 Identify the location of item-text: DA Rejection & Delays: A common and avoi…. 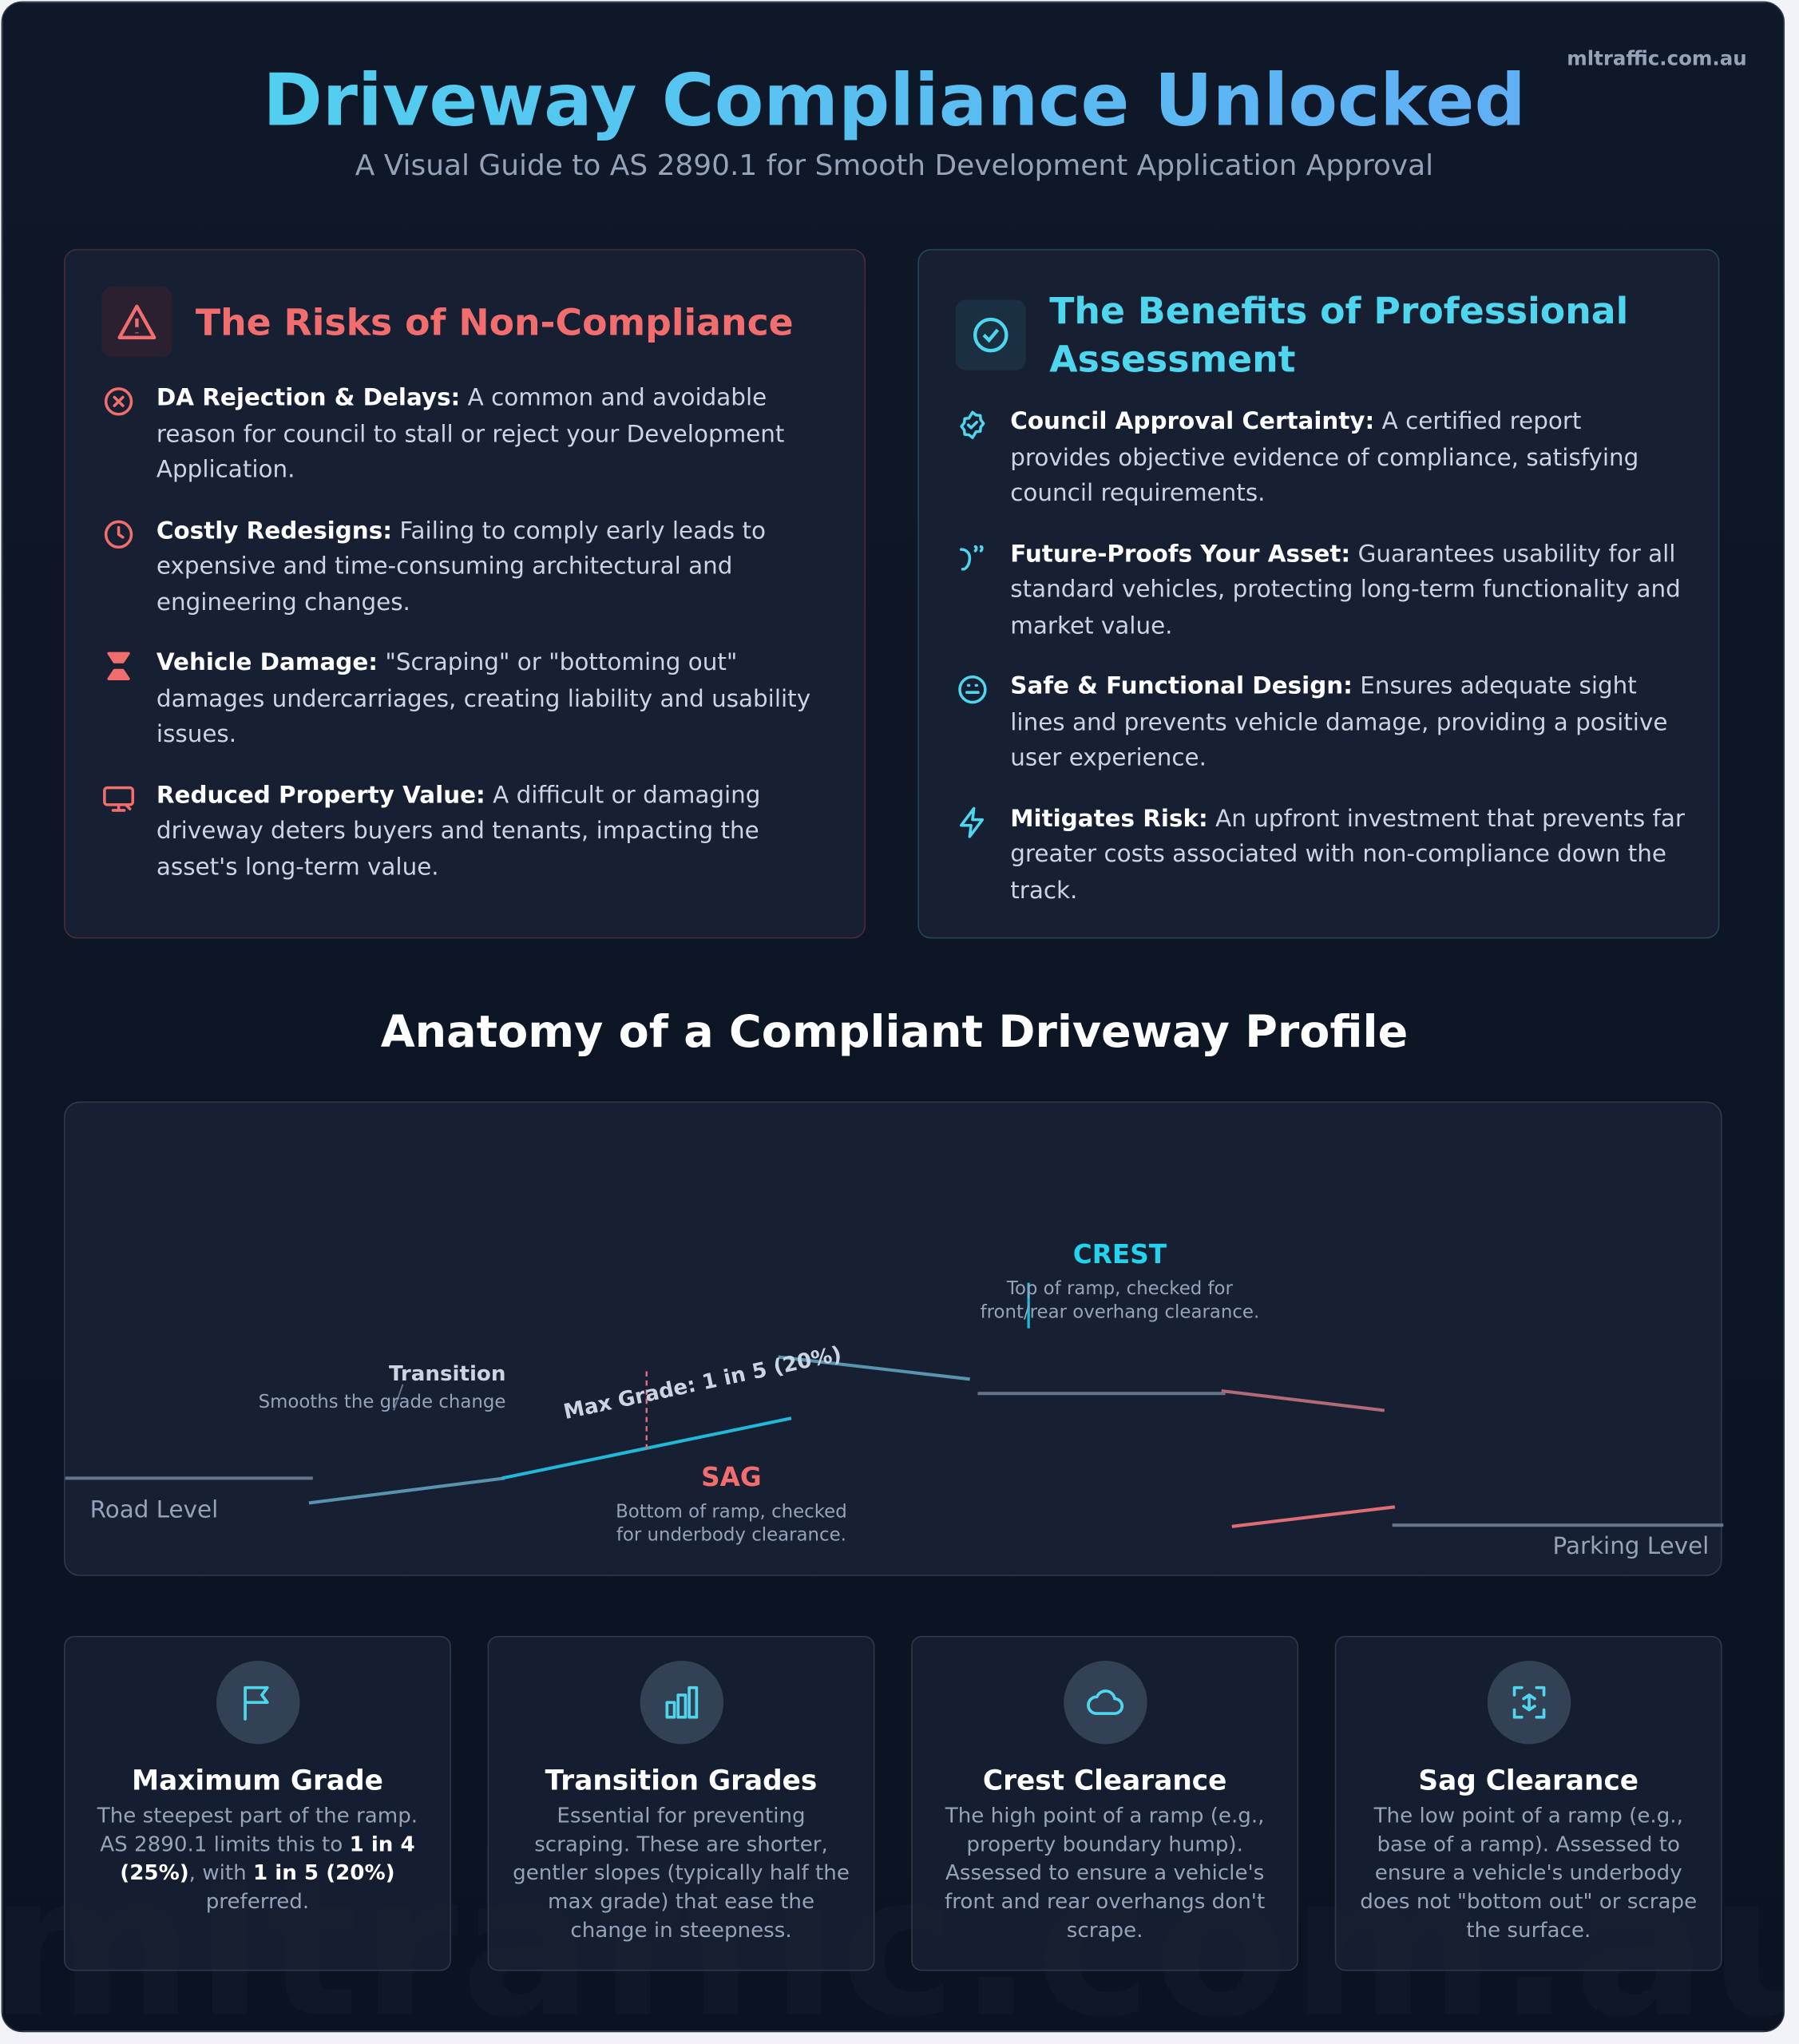
(495, 435).